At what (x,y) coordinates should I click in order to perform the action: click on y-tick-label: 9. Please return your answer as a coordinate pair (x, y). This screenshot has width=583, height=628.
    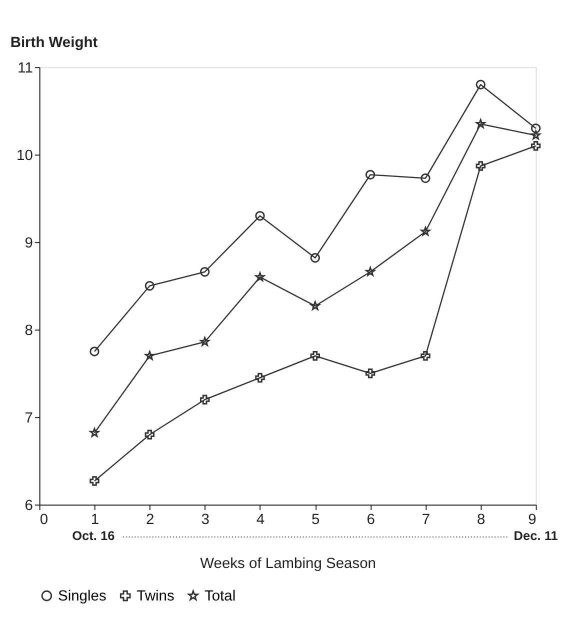
    Looking at the image, I should click on (28, 244).